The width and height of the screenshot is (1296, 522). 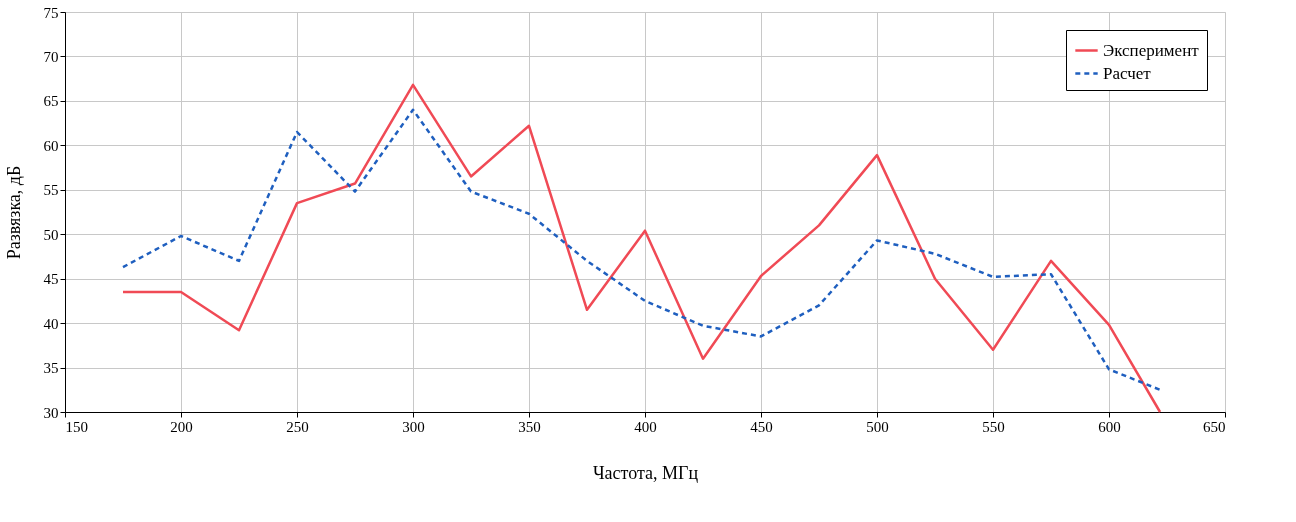 What do you see at coordinates (1151, 50) in the screenshot?
I see `legend-label: Эксперимент` at bounding box center [1151, 50].